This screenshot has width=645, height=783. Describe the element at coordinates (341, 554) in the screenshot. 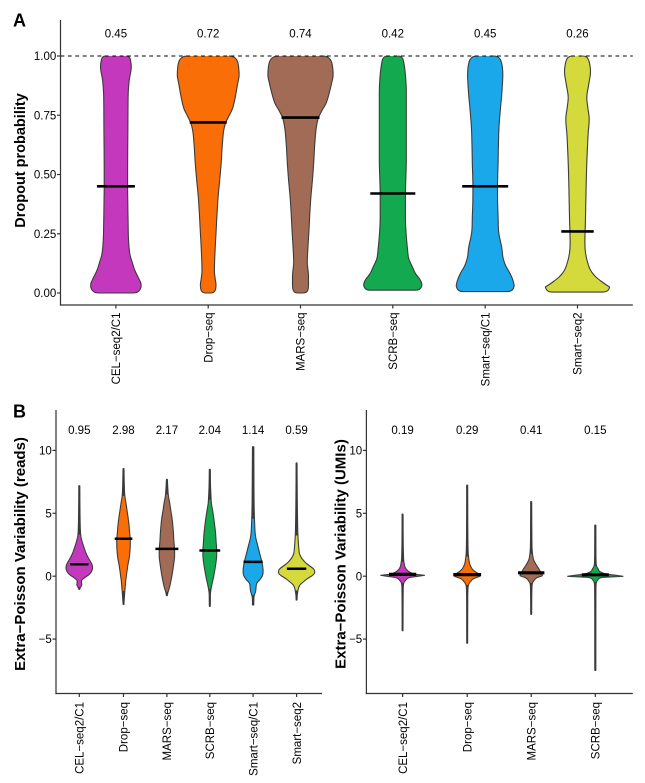

I see `svg-text:Extra−Poisson Variability (UMI: Extra−Poisson Variability (UMIs)` at that location.